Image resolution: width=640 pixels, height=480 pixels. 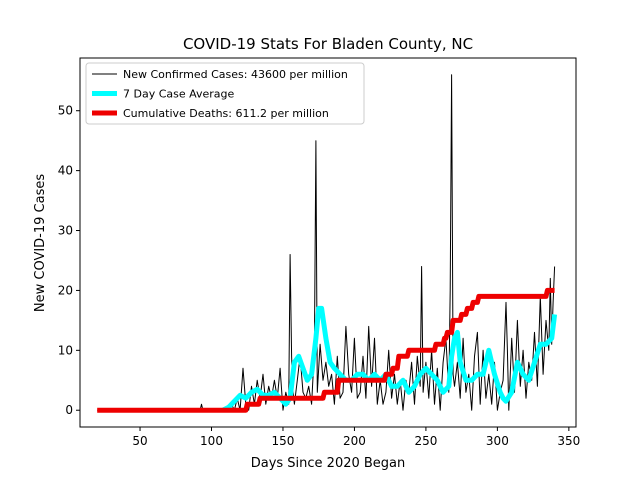 What do you see at coordinates (65, 290) in the screenshot?
I see `y-tick-label: 20` at bounding box center [65, 290].